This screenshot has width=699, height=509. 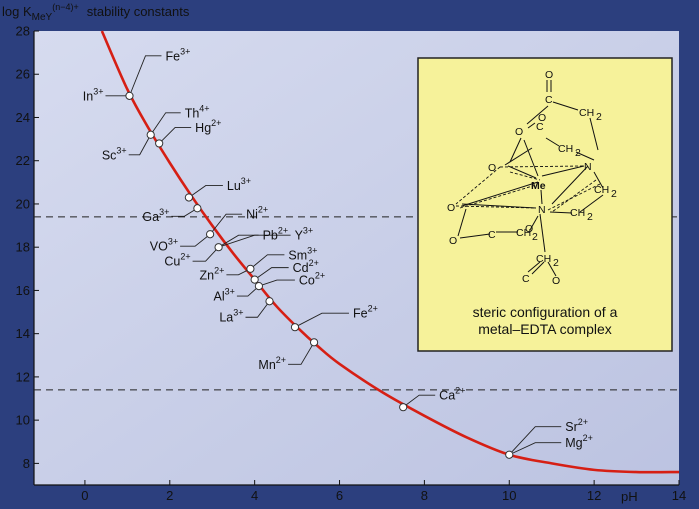 What do you see at coordinates (184, 212) in the screenshot?
I see `leader-ga-3+` at bounding box center [184, 212].